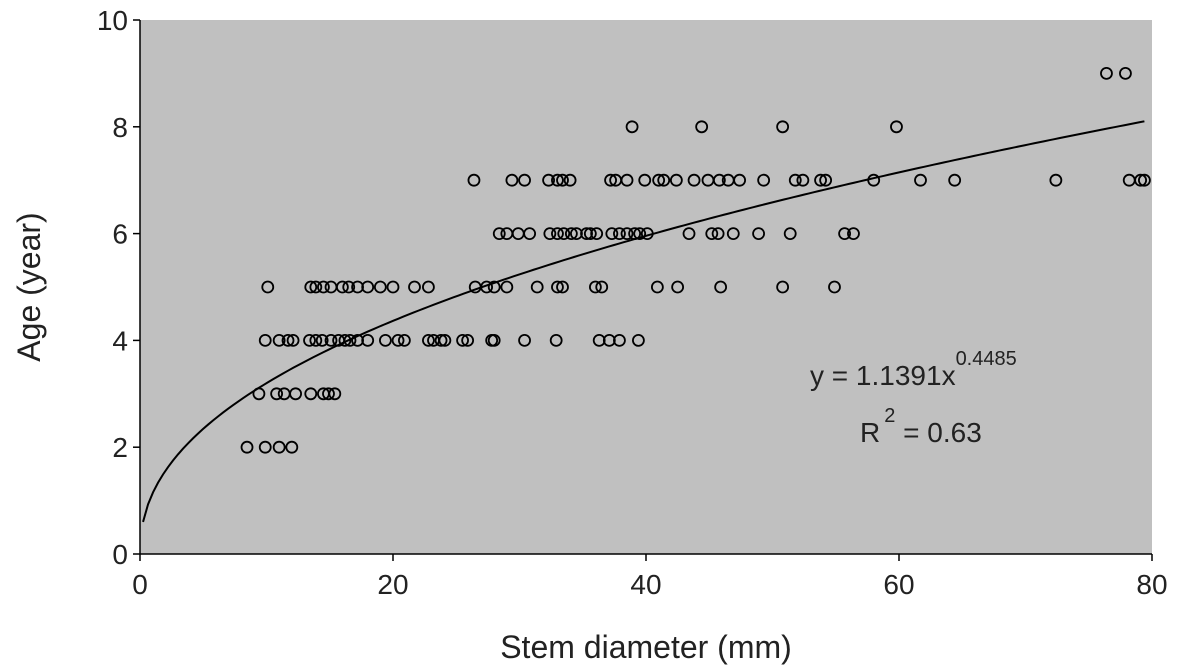 Image resolution: width=1182 pixels, height=672 pixels. I want to click on fit-r2: R2 = 0.63, so click(921, 426).